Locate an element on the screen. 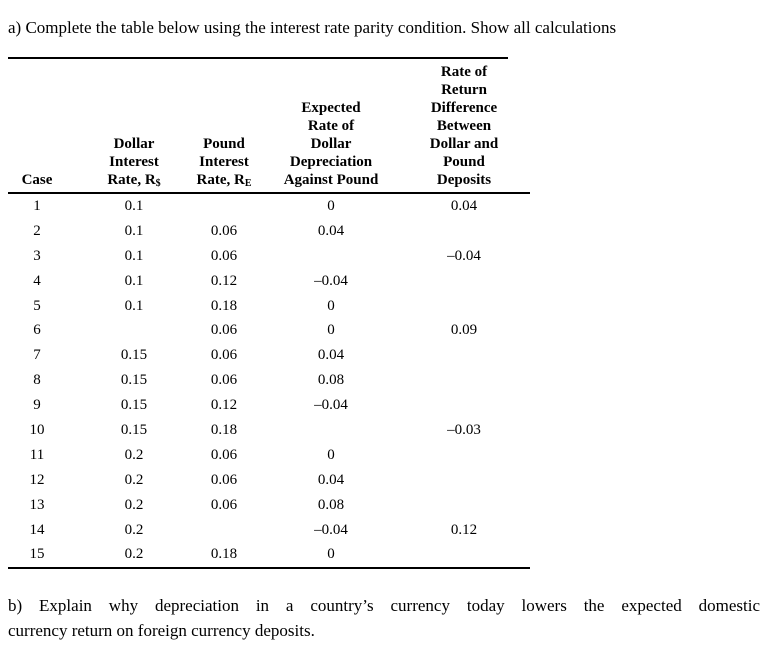 This screenshot has width=774, height=658. col-header-pound-lines: Pound Interest is located at coordinates (224, 153).